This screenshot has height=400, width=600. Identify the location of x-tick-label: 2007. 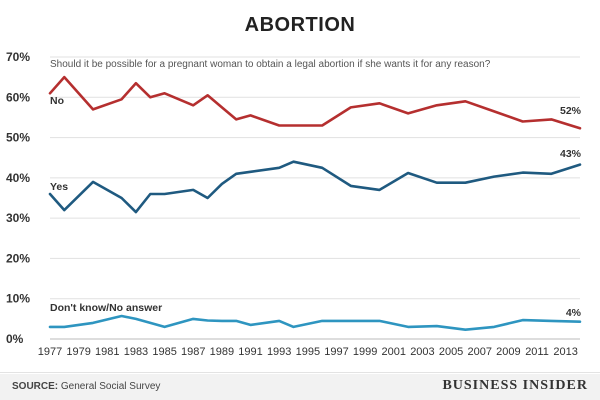
(479, 352).